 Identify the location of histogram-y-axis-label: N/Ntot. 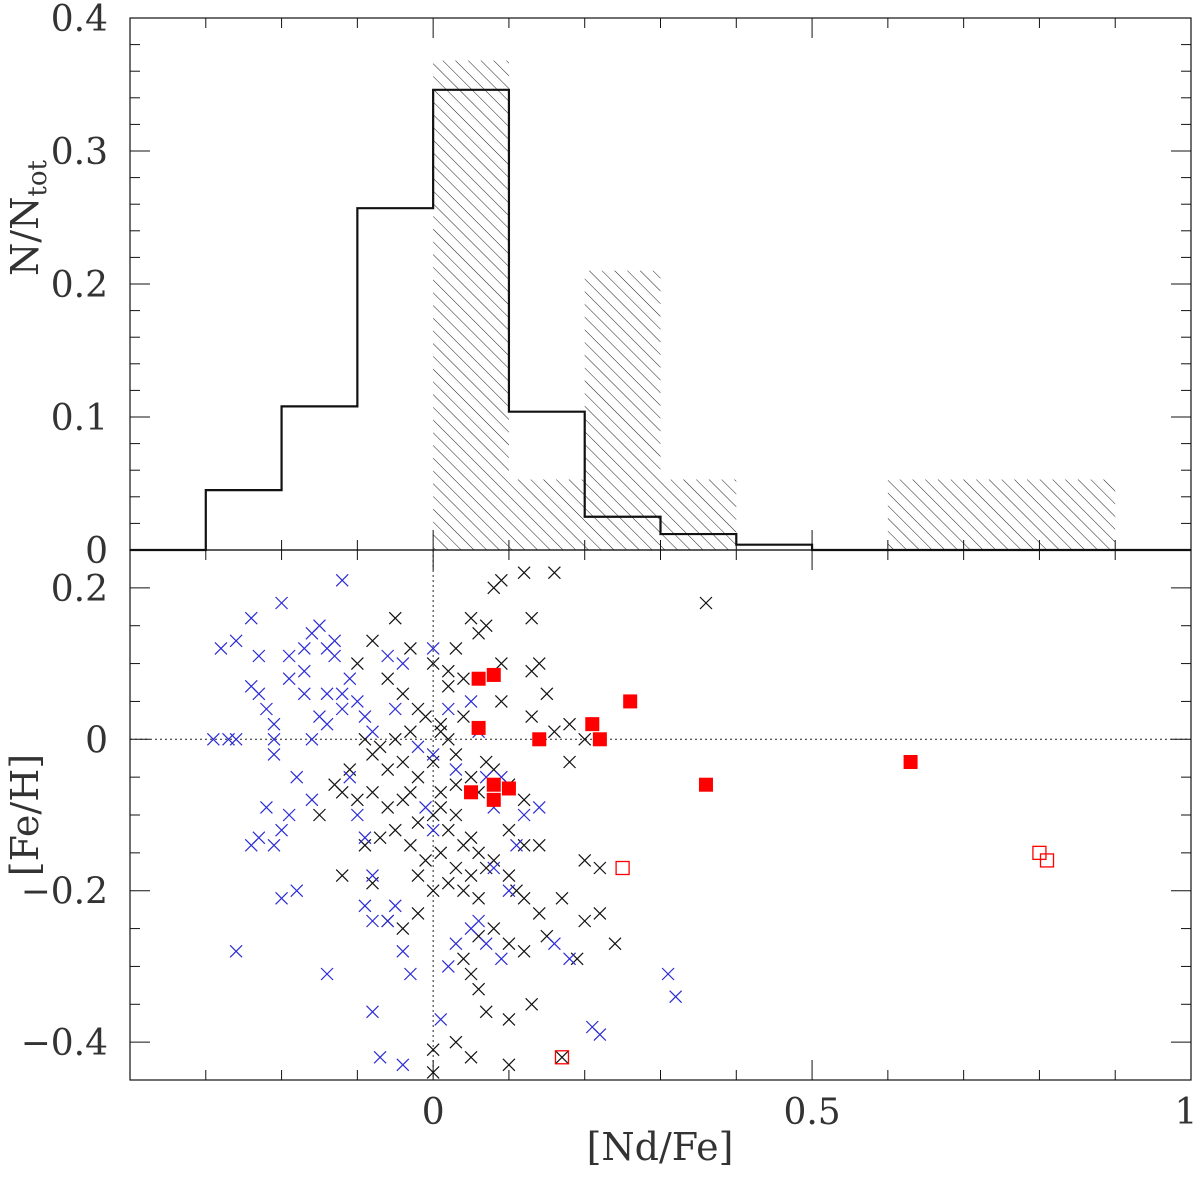
(28, 218).